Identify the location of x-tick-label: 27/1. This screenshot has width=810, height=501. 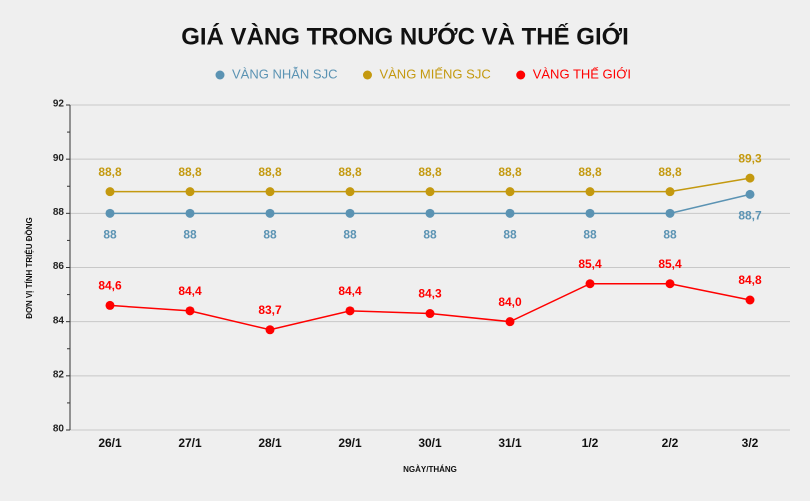
(190, 443).